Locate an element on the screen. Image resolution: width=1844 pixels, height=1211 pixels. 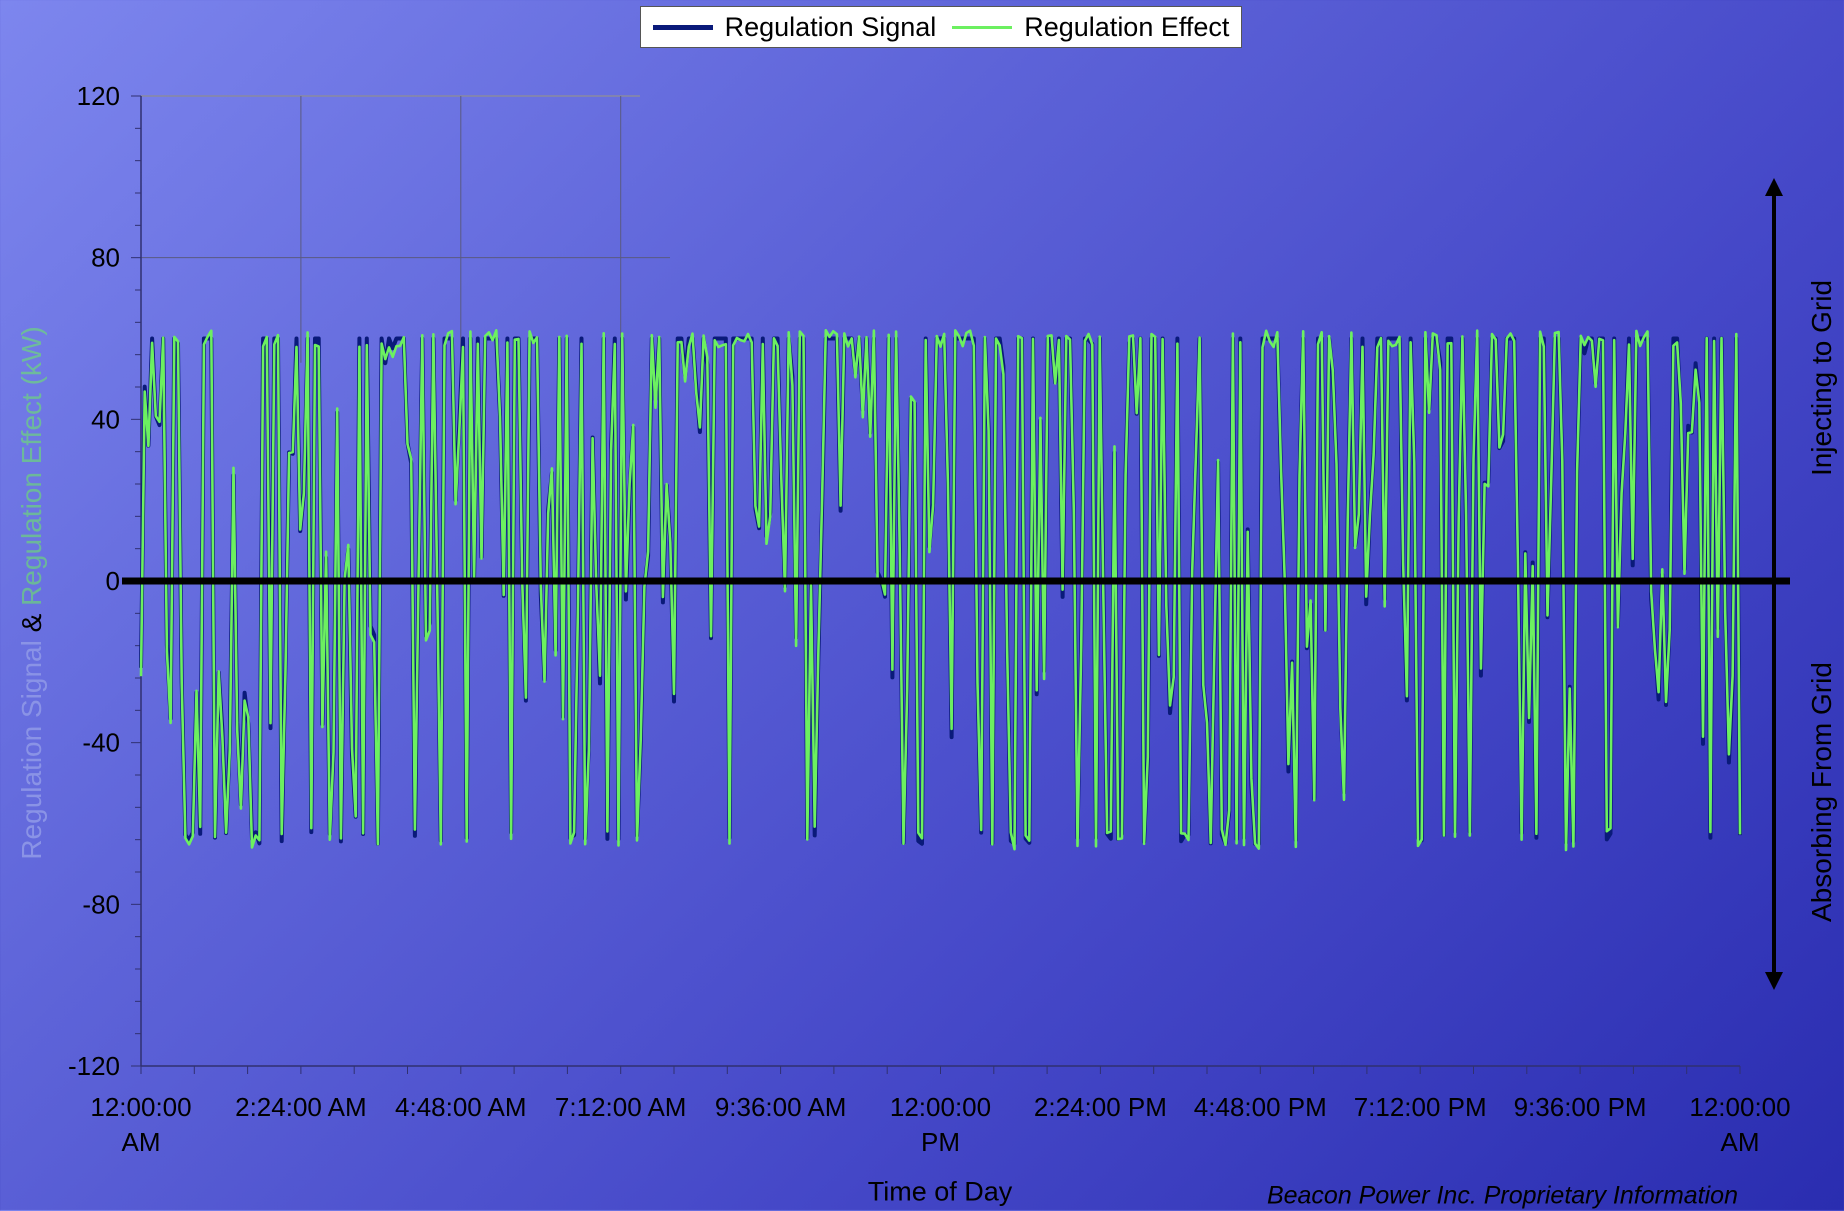
legend: Regulation Signal Regulation Effect is located at coordinates (941, 27).